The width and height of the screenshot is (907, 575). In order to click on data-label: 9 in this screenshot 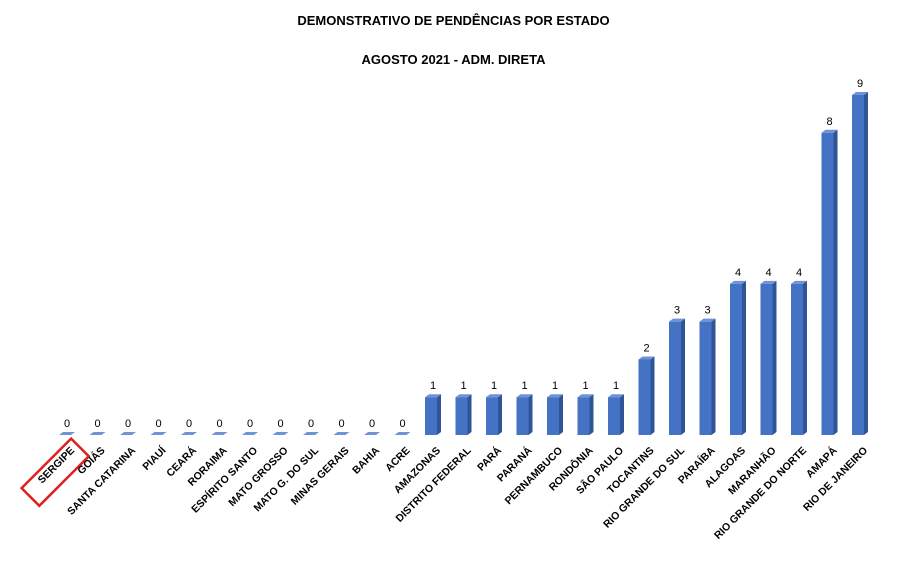, I will do `click(860, 84)`.